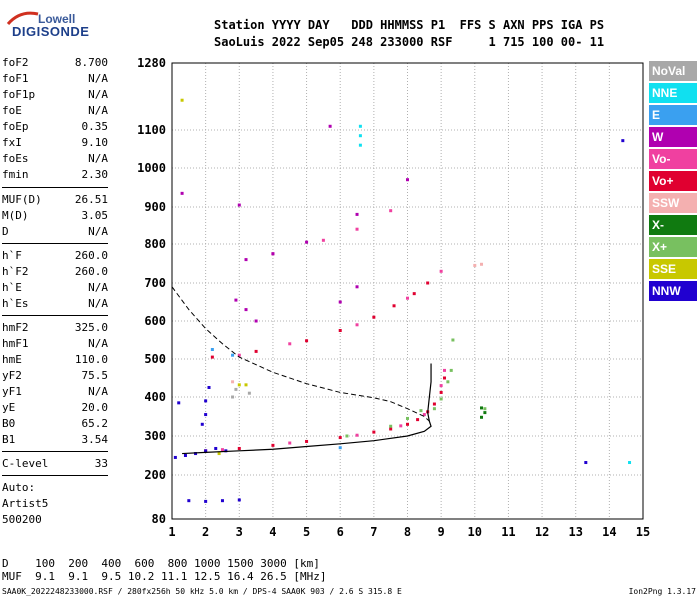 The height and width of the screenshot is (600, 700). I want to click on x-tick-label: 14, so click(609, 532).